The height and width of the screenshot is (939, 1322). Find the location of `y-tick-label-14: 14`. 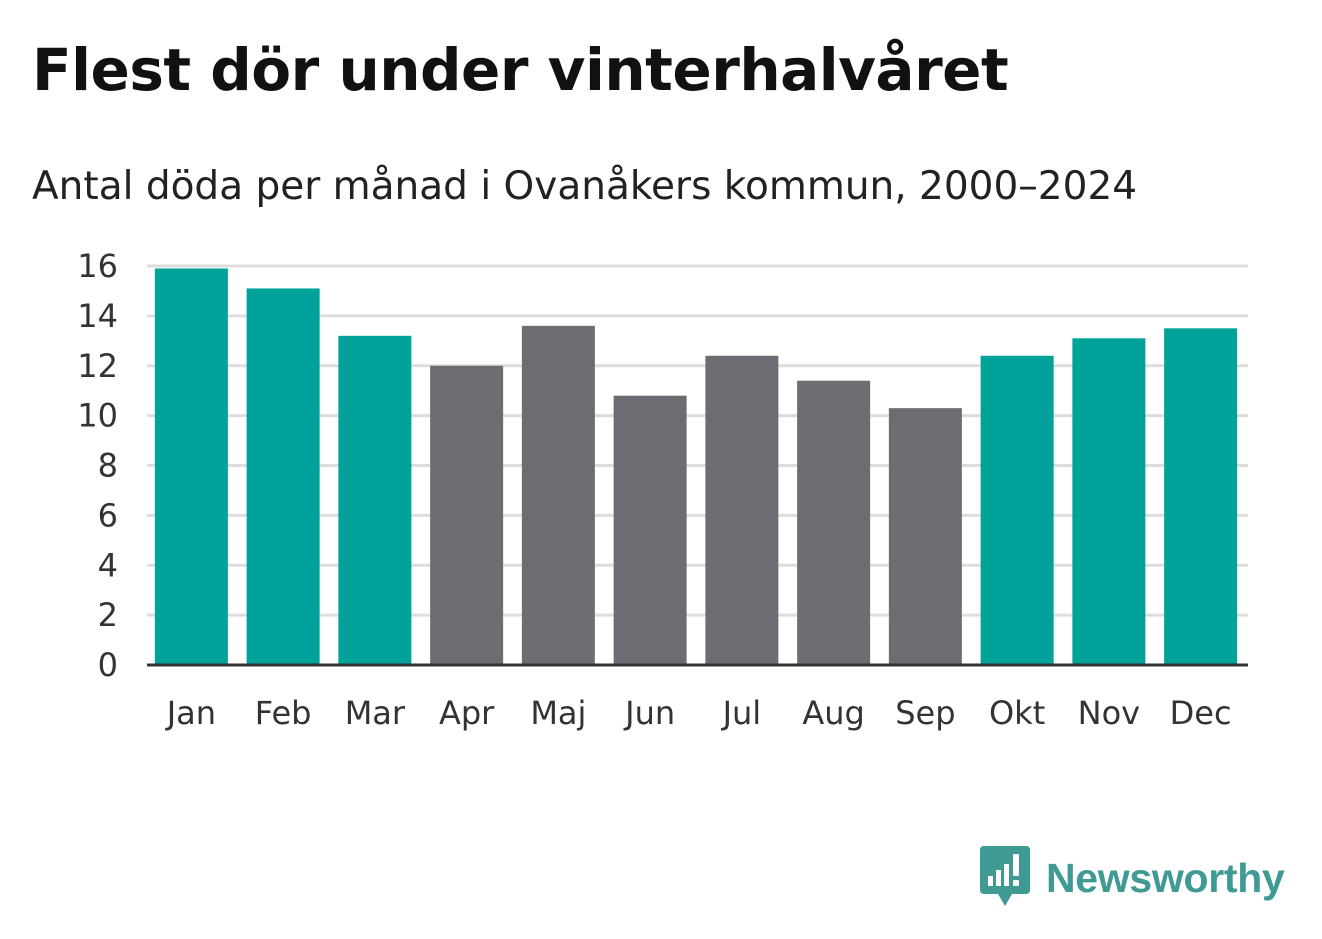

y-tick-label-14: 14 is located at coordinates (97, 316).